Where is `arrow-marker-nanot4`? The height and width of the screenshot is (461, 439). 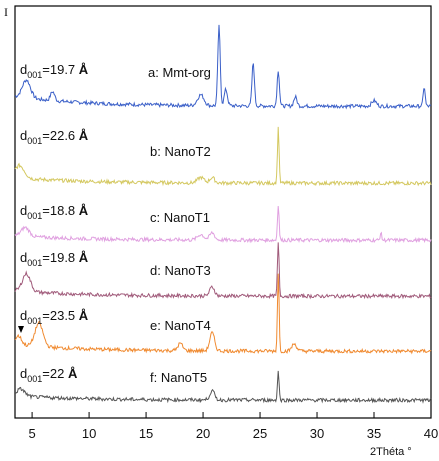 arrow-marker-nanot4 is located at coordinates (21, 329).